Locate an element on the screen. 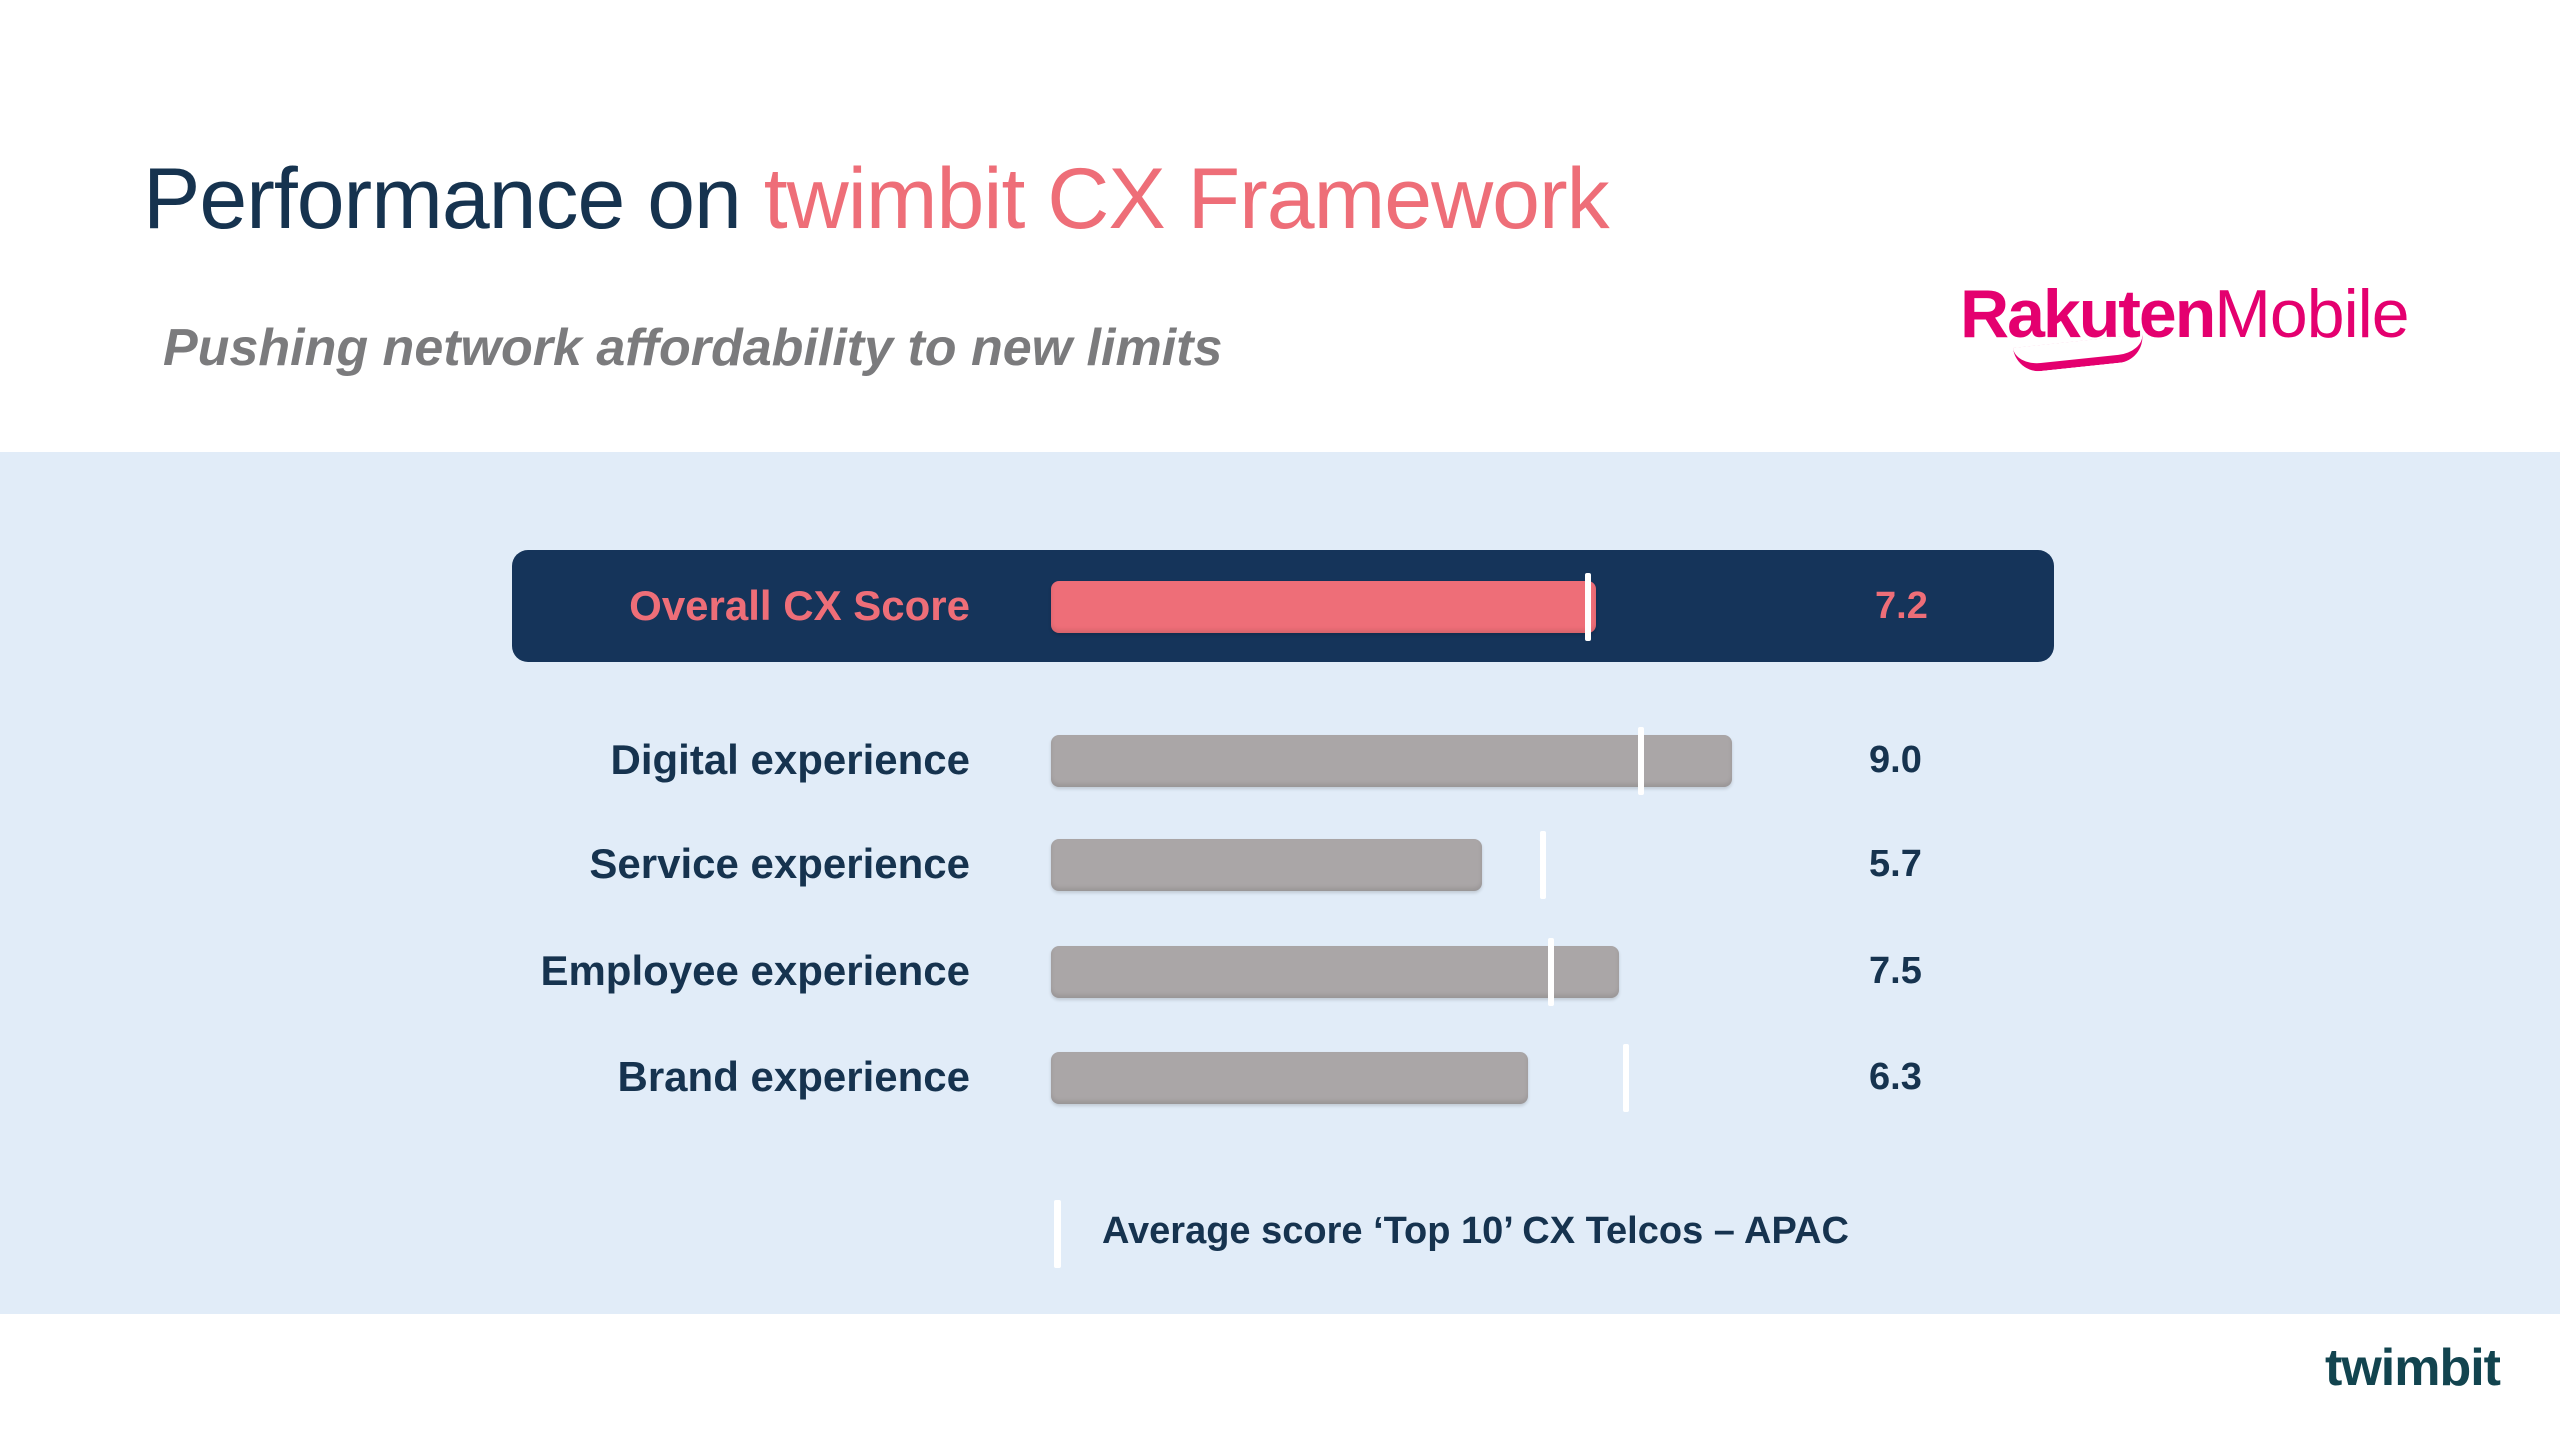  title-accent: twimbit CX Framework is located at coordinates (1186, 199).